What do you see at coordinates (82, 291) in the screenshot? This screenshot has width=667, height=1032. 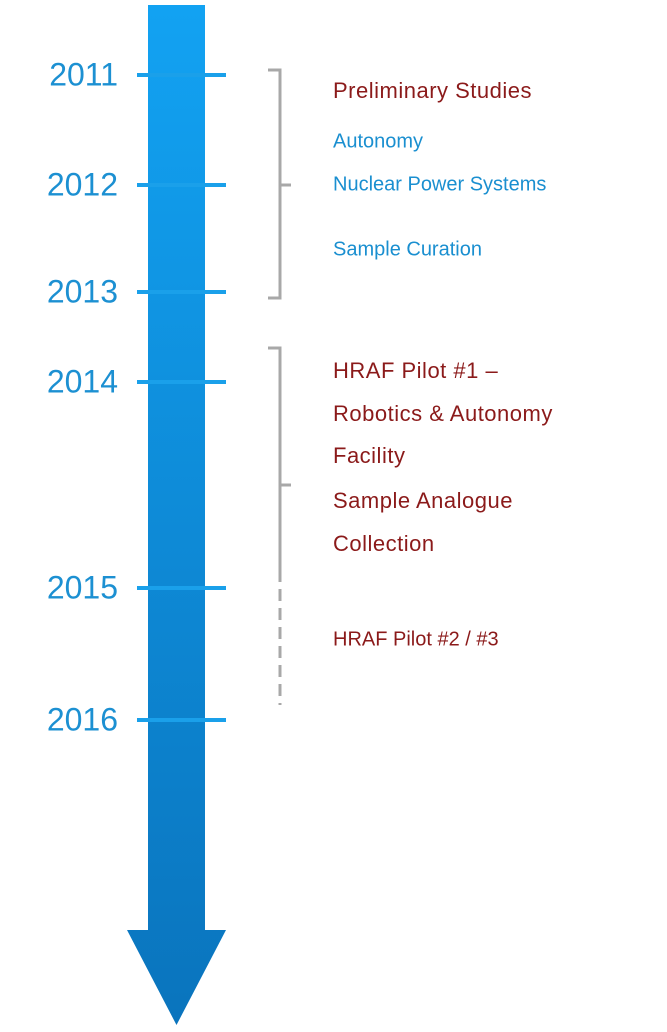 I see `year-label: 2013` at bounding box center [82, 291].